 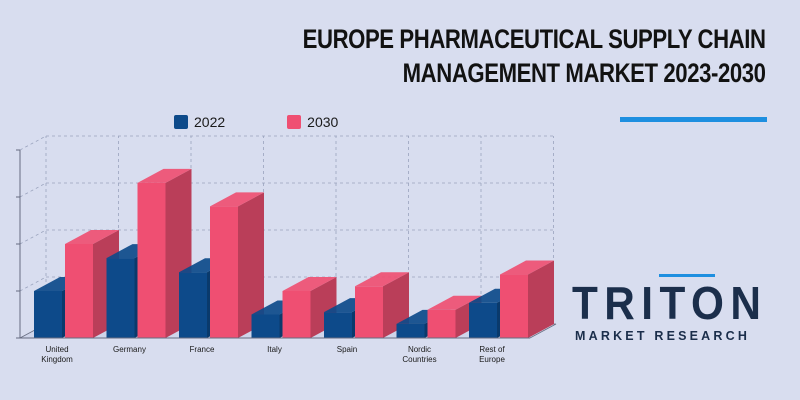 I want to click on bar-2022-6-front, so click(x=483, y=320).